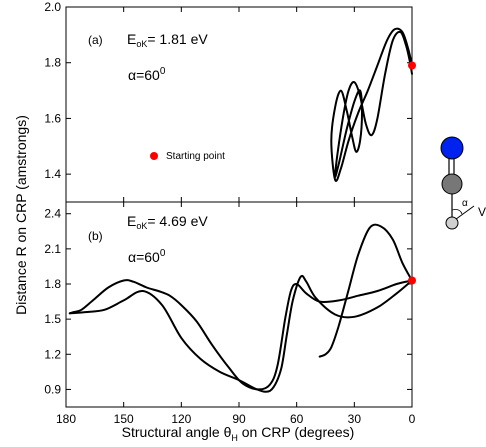 Image resolution: width=486 pixels, height=447 pixels. What do you see at coordinates (177, 39) in the screenshot?
I see `panel-a-energy-value: = 1.81 eV` at bounding box center [177, 39].